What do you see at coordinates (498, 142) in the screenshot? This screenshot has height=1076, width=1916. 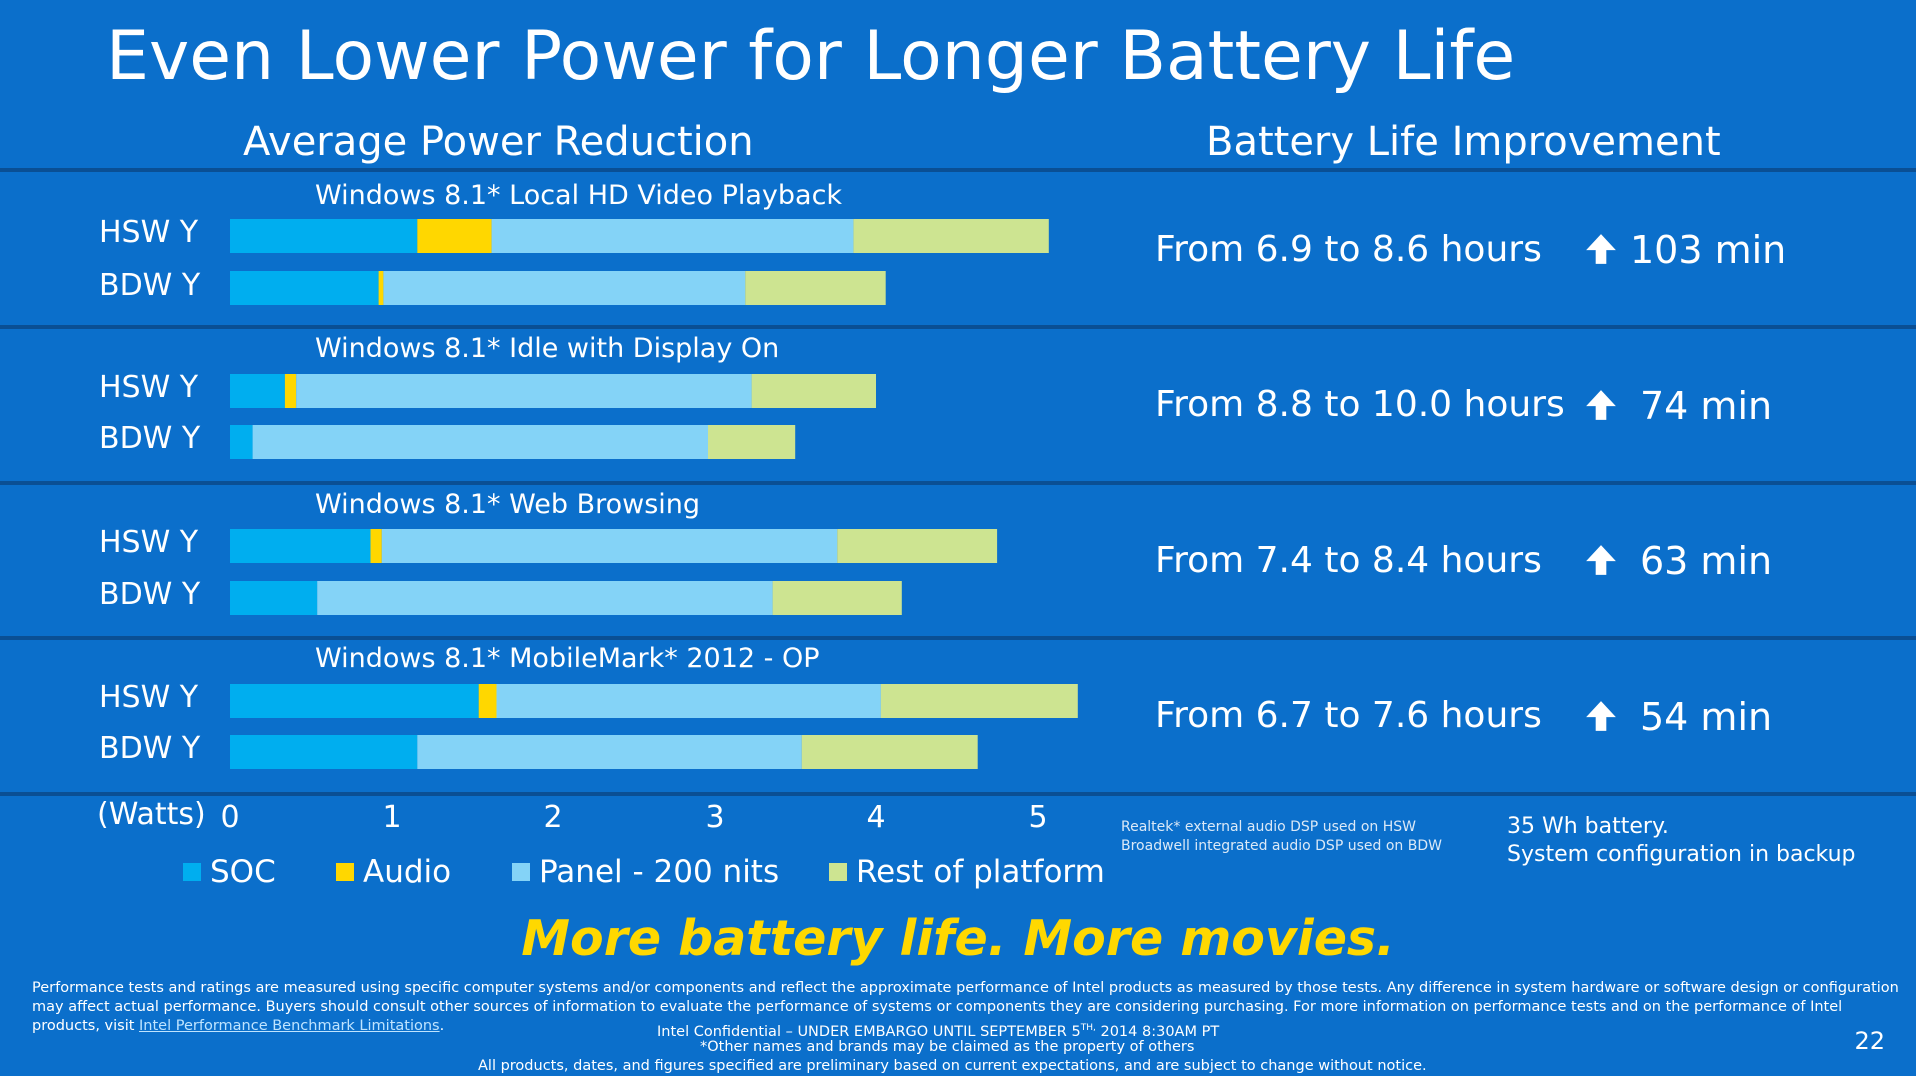 I see `left-section-heading: Average Power Reduction` at bounding box center [498, 142].